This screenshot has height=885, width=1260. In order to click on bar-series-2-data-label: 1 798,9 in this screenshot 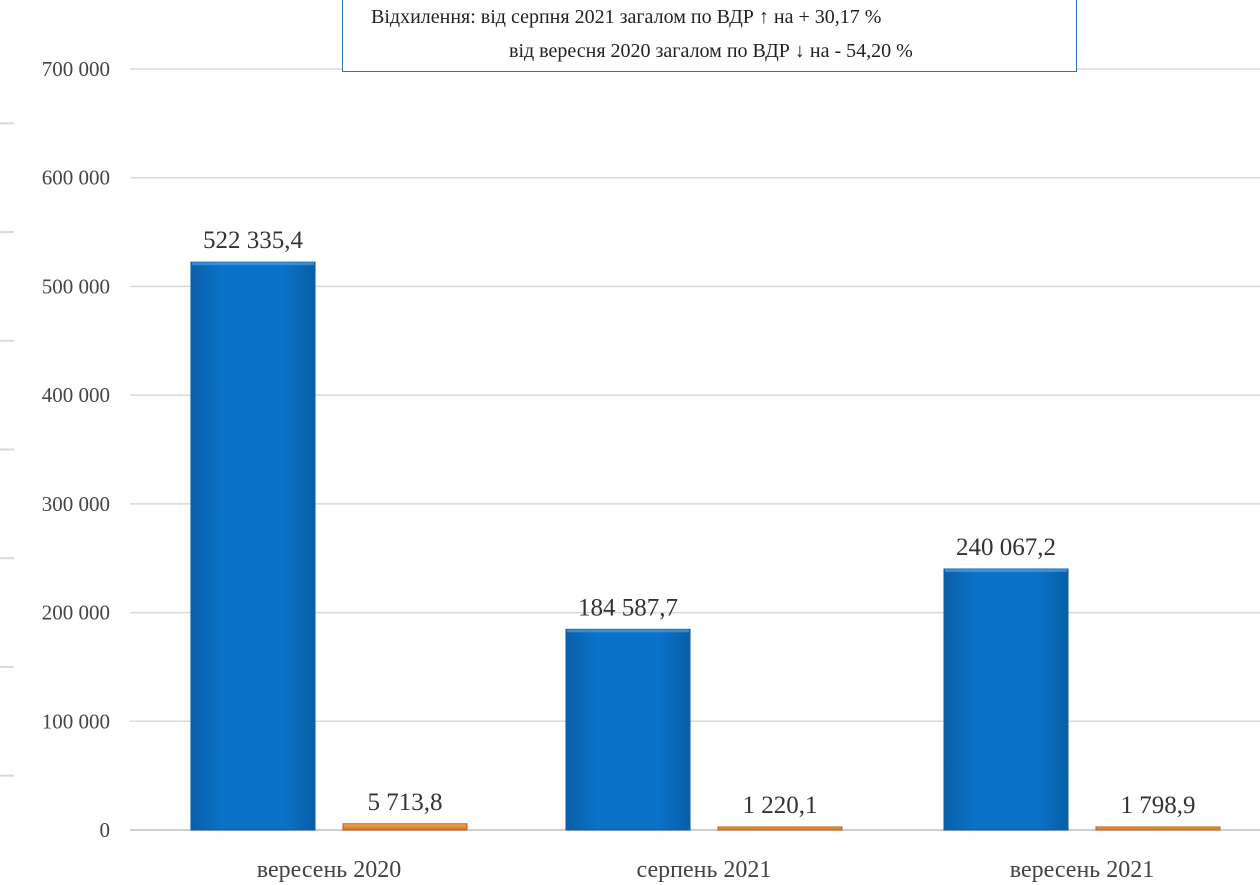, I will do `click(1158, 805)`.